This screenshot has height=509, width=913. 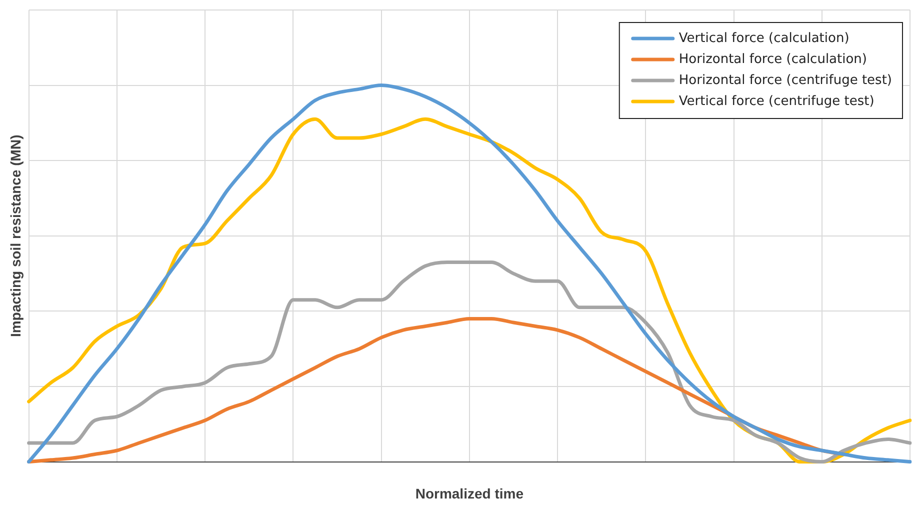 What do you see at coordinates (469, 493) in the screenshot?
I see `x-axis-title: Normalized time` at bounding box center [469, 493].